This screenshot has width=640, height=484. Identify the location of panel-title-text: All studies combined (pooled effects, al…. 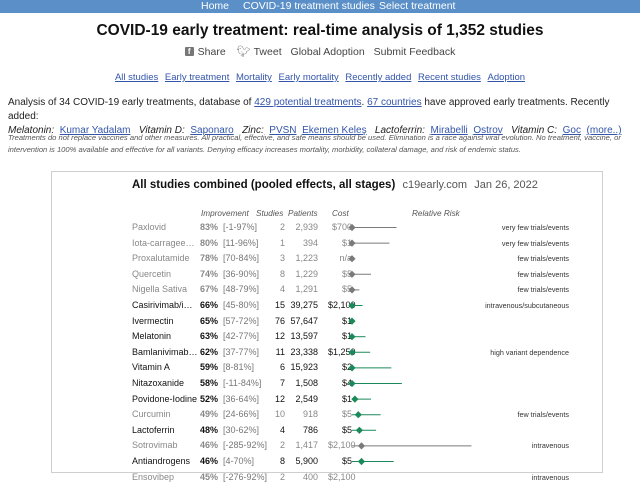
(264, 185).